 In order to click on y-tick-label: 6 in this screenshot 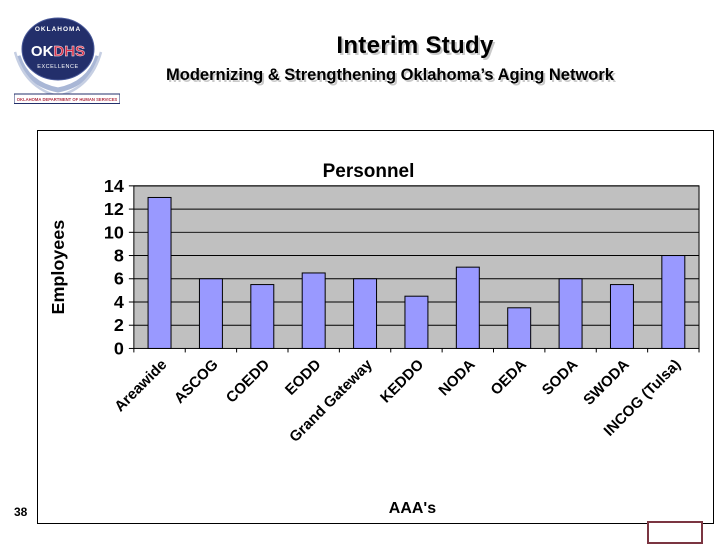, I will do `click(119, 279)`.